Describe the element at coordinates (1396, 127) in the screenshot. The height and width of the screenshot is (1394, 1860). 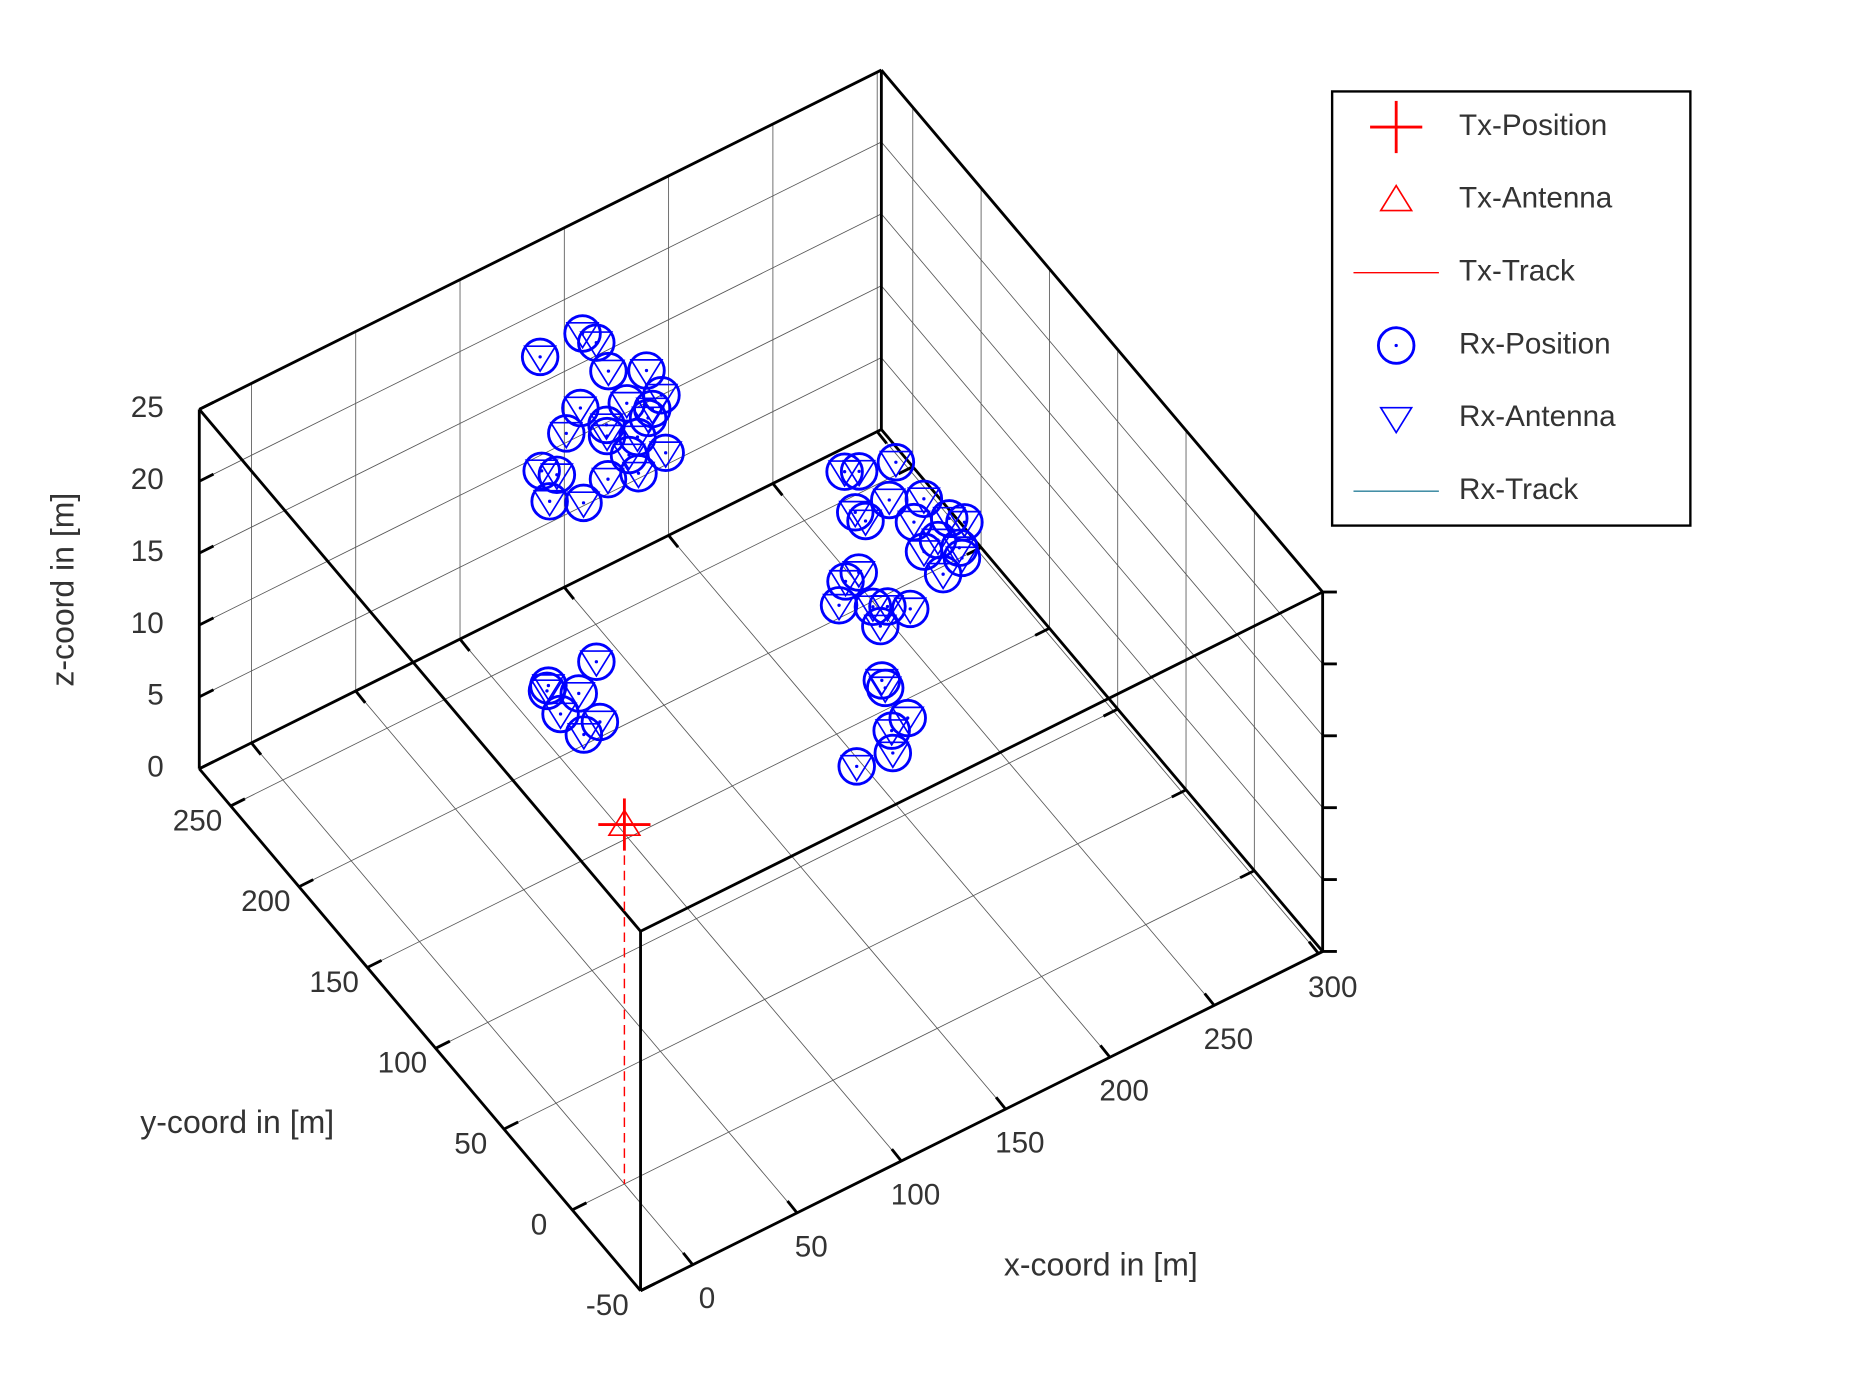
I see `marker-plus` at that location.